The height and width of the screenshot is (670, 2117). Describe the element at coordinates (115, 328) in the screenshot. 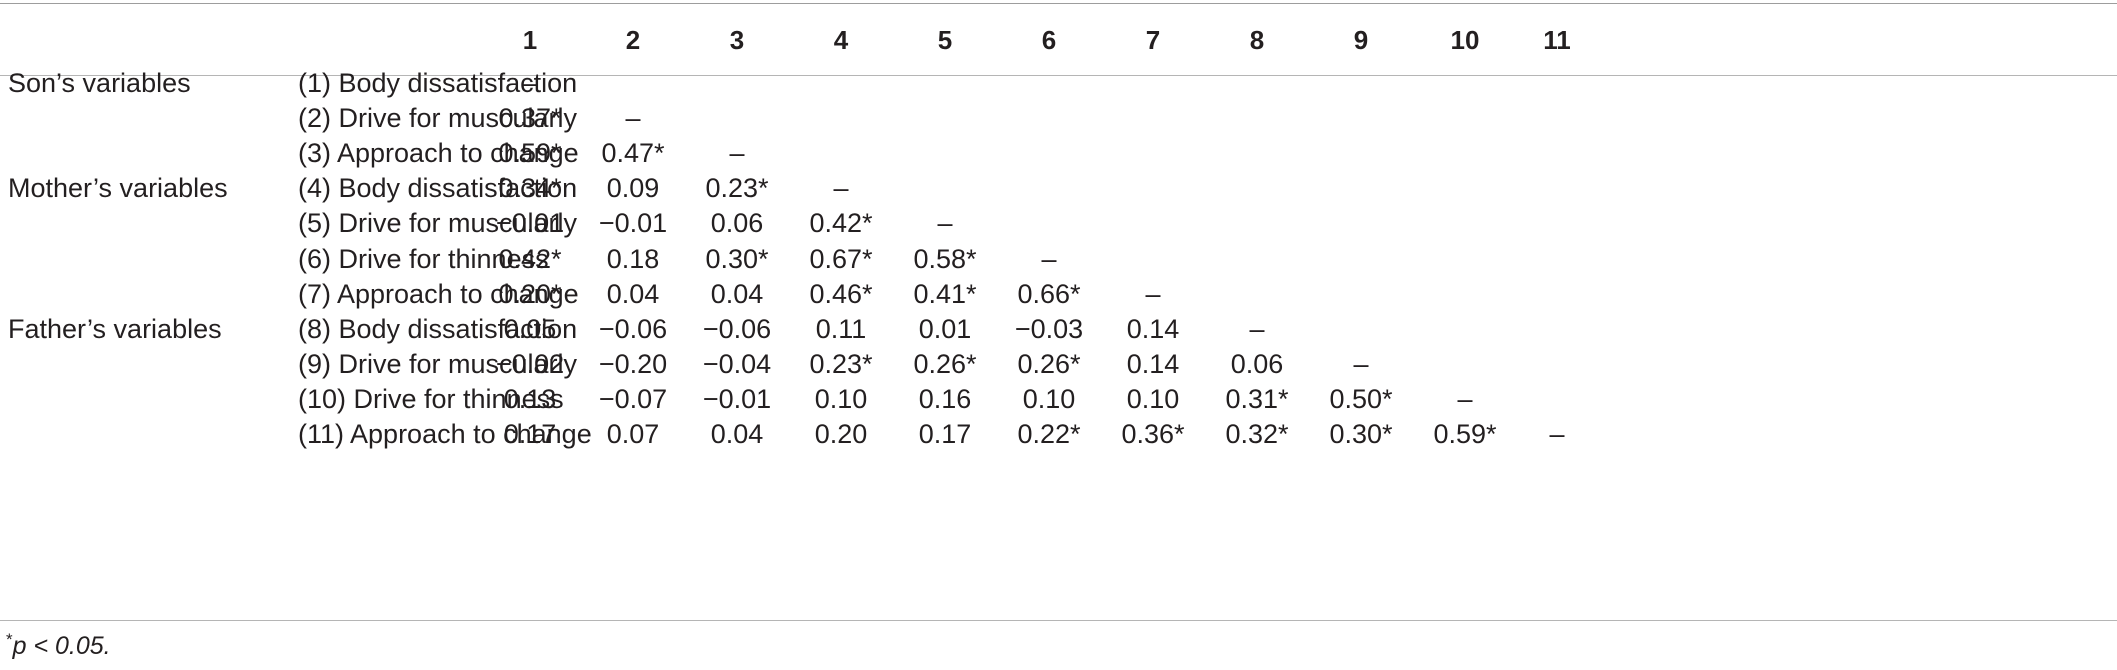

I see `row-group-label: Father’s variables` at that location.